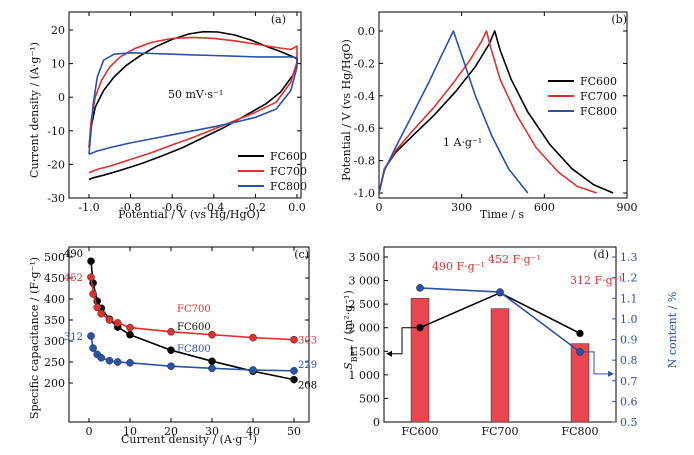 This screenshot has height=455, width=694. Describe the element at coordinates (629, 298) in the screenshot. I see `panel-d-right-ytick-label: 1.1` at that location.